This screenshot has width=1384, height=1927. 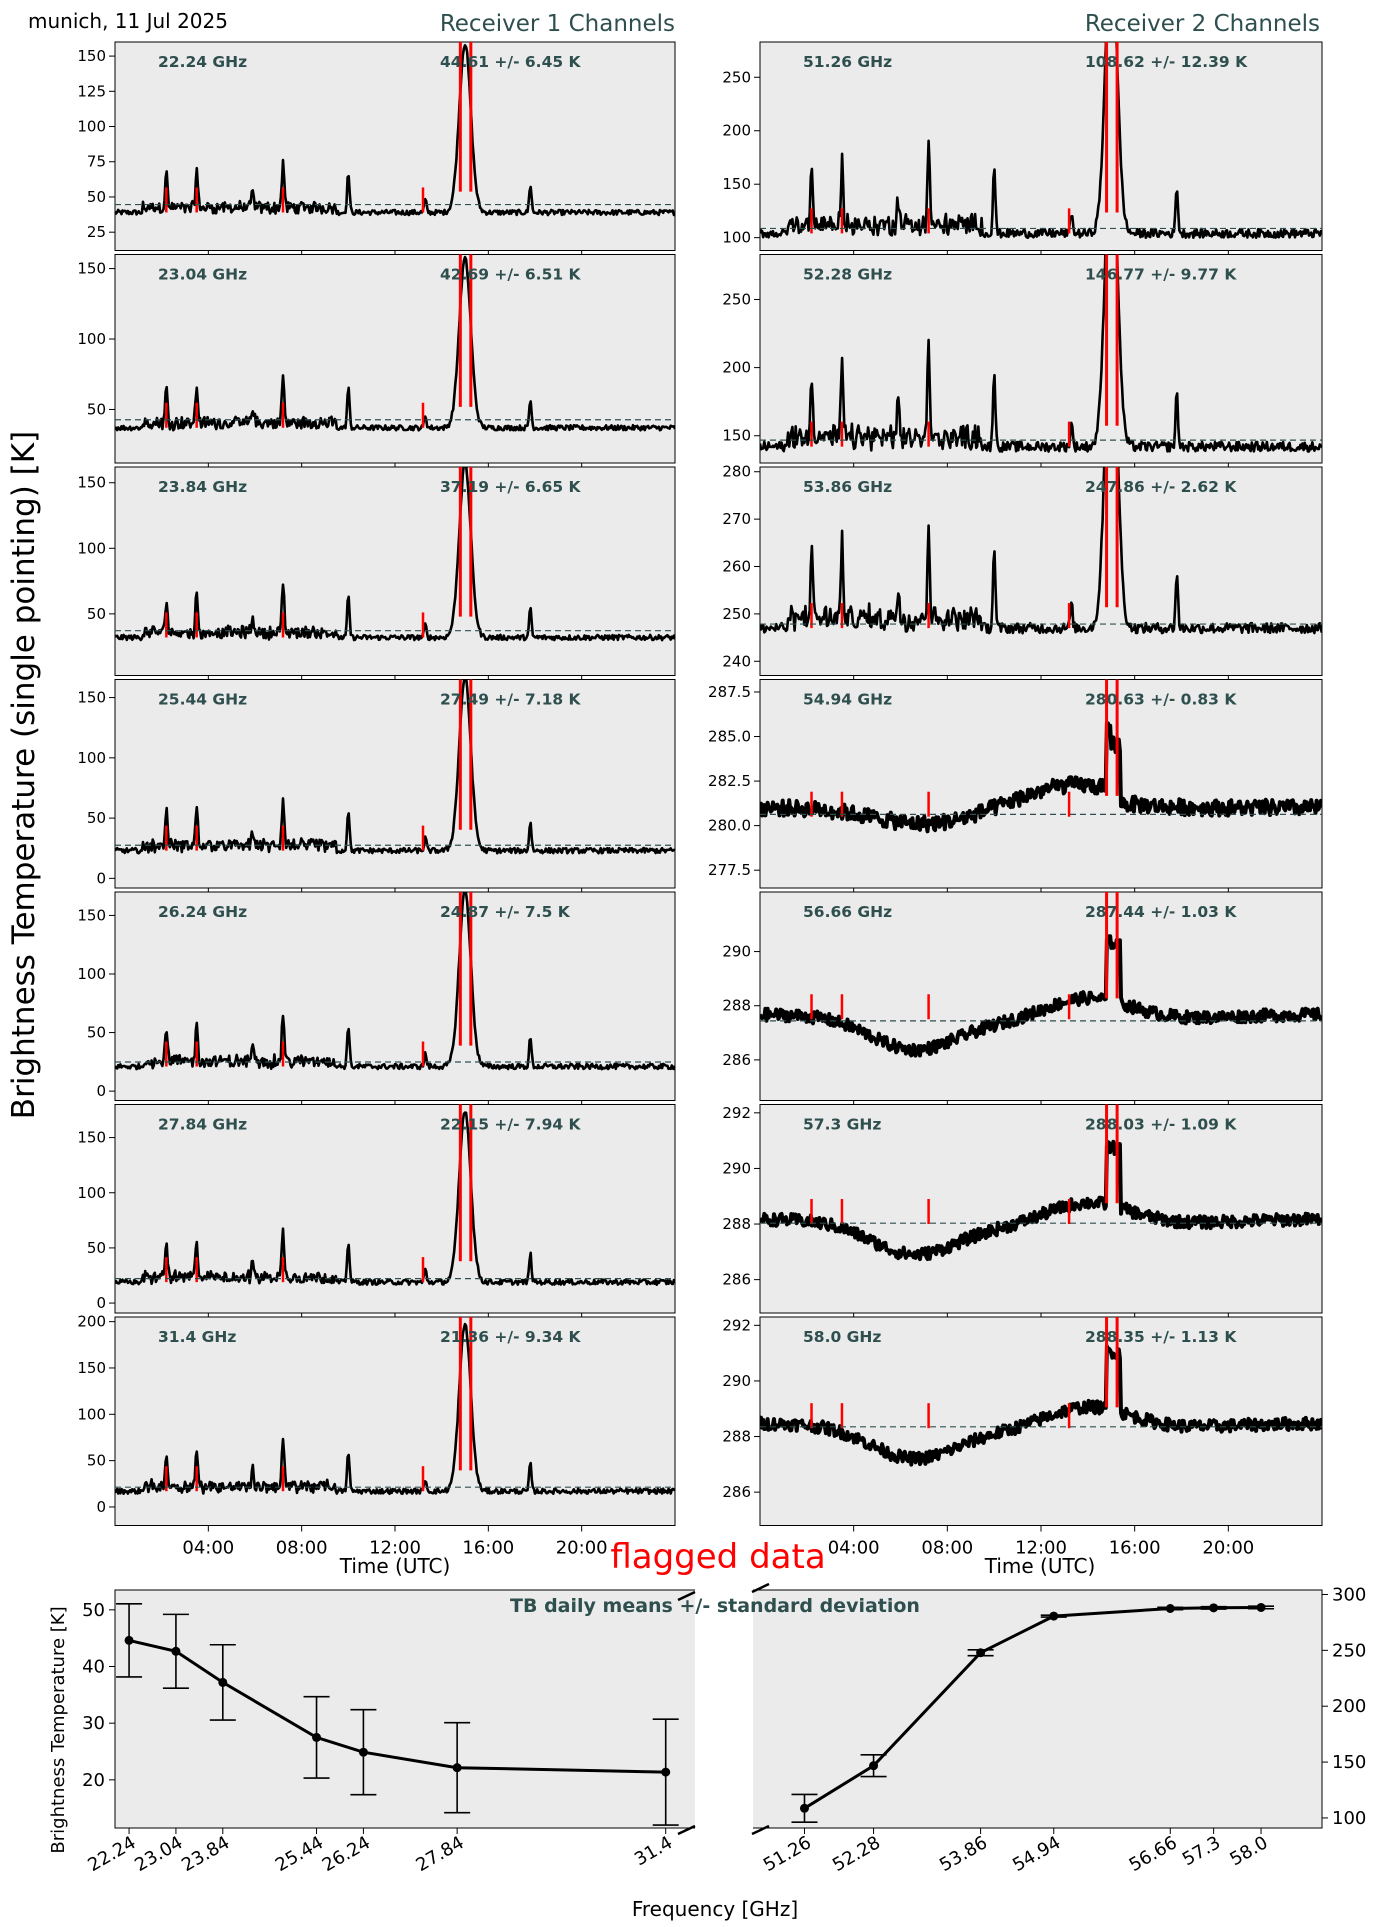 I want to click on y-tick-label: 285.0, so click(x=729, y=737).